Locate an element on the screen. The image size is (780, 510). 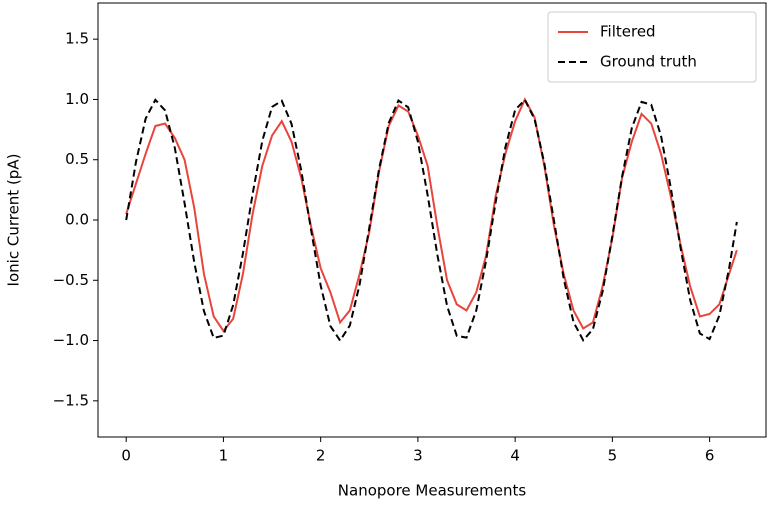
x-tick-label: 4 is located at coordinates (515, 456).